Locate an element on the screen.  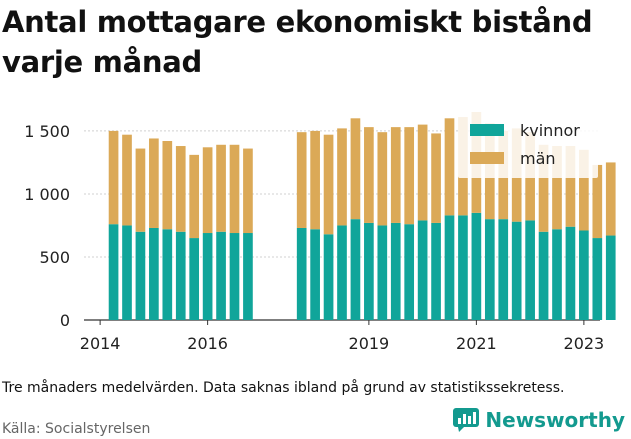
bar-män-16 is located at coordinates (369, 175).